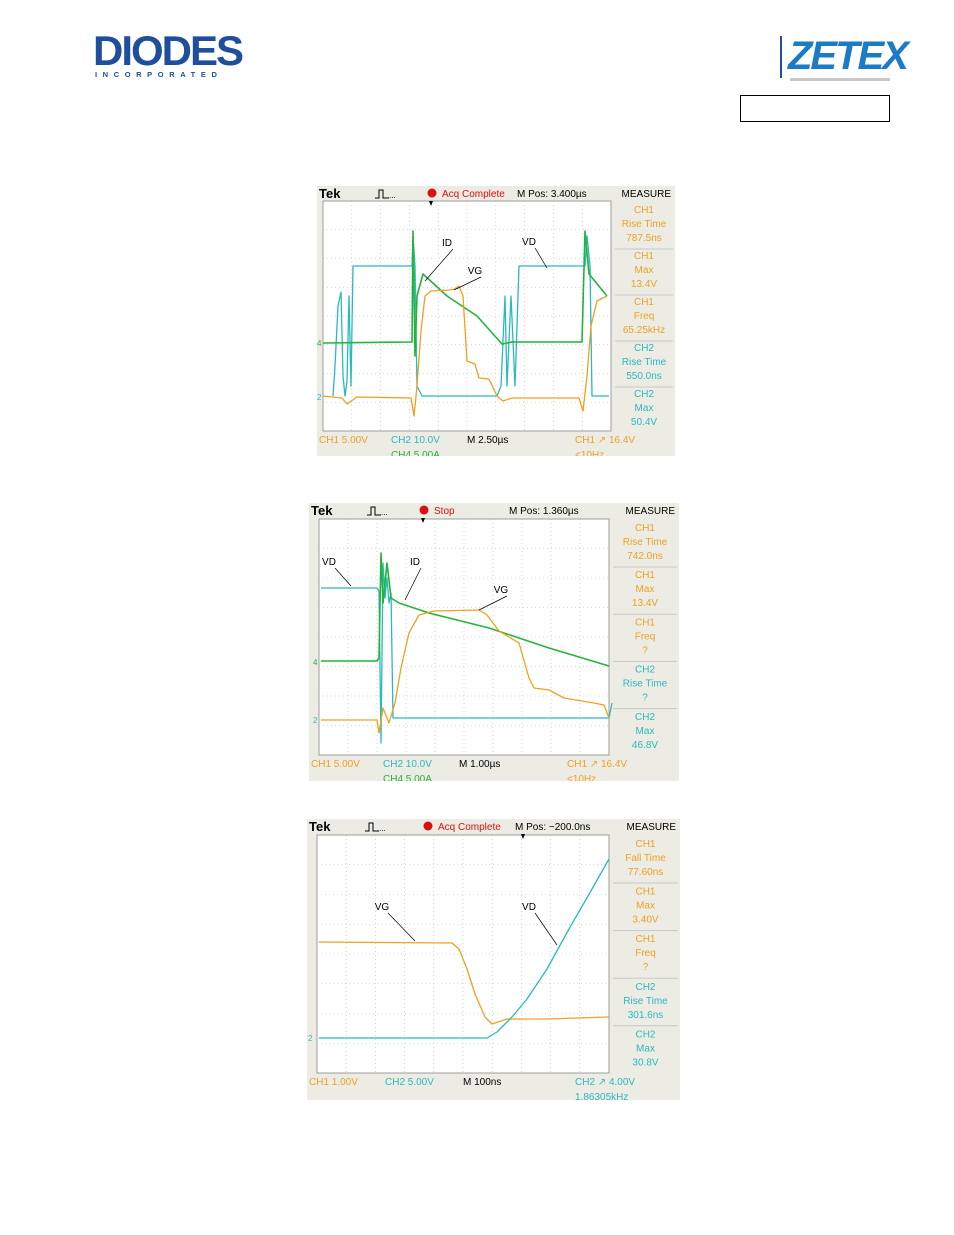  Describe the element at coordinates (335, 764) in the screenshot. I see `bottom-ch1-scale: CH1 5.00V` at that location.